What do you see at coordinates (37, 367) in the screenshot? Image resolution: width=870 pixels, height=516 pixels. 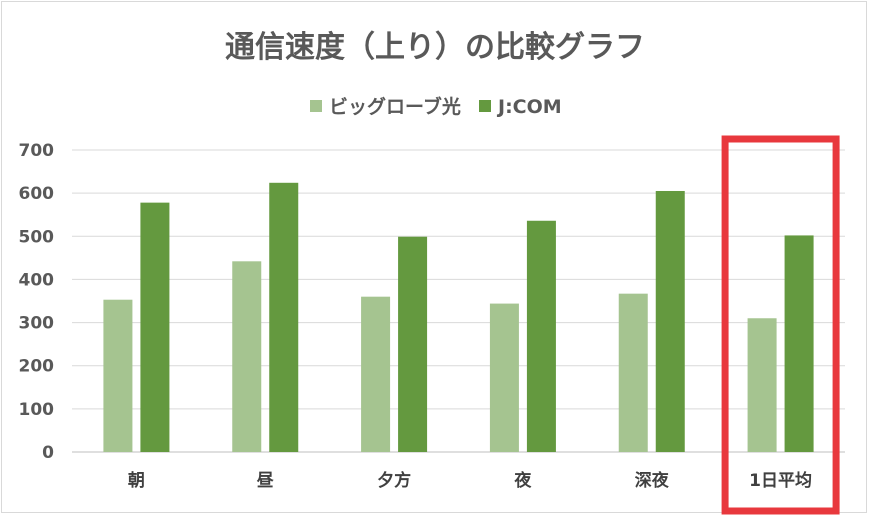 I see `y-tick-label: 200` at bounding box center [37, 367].